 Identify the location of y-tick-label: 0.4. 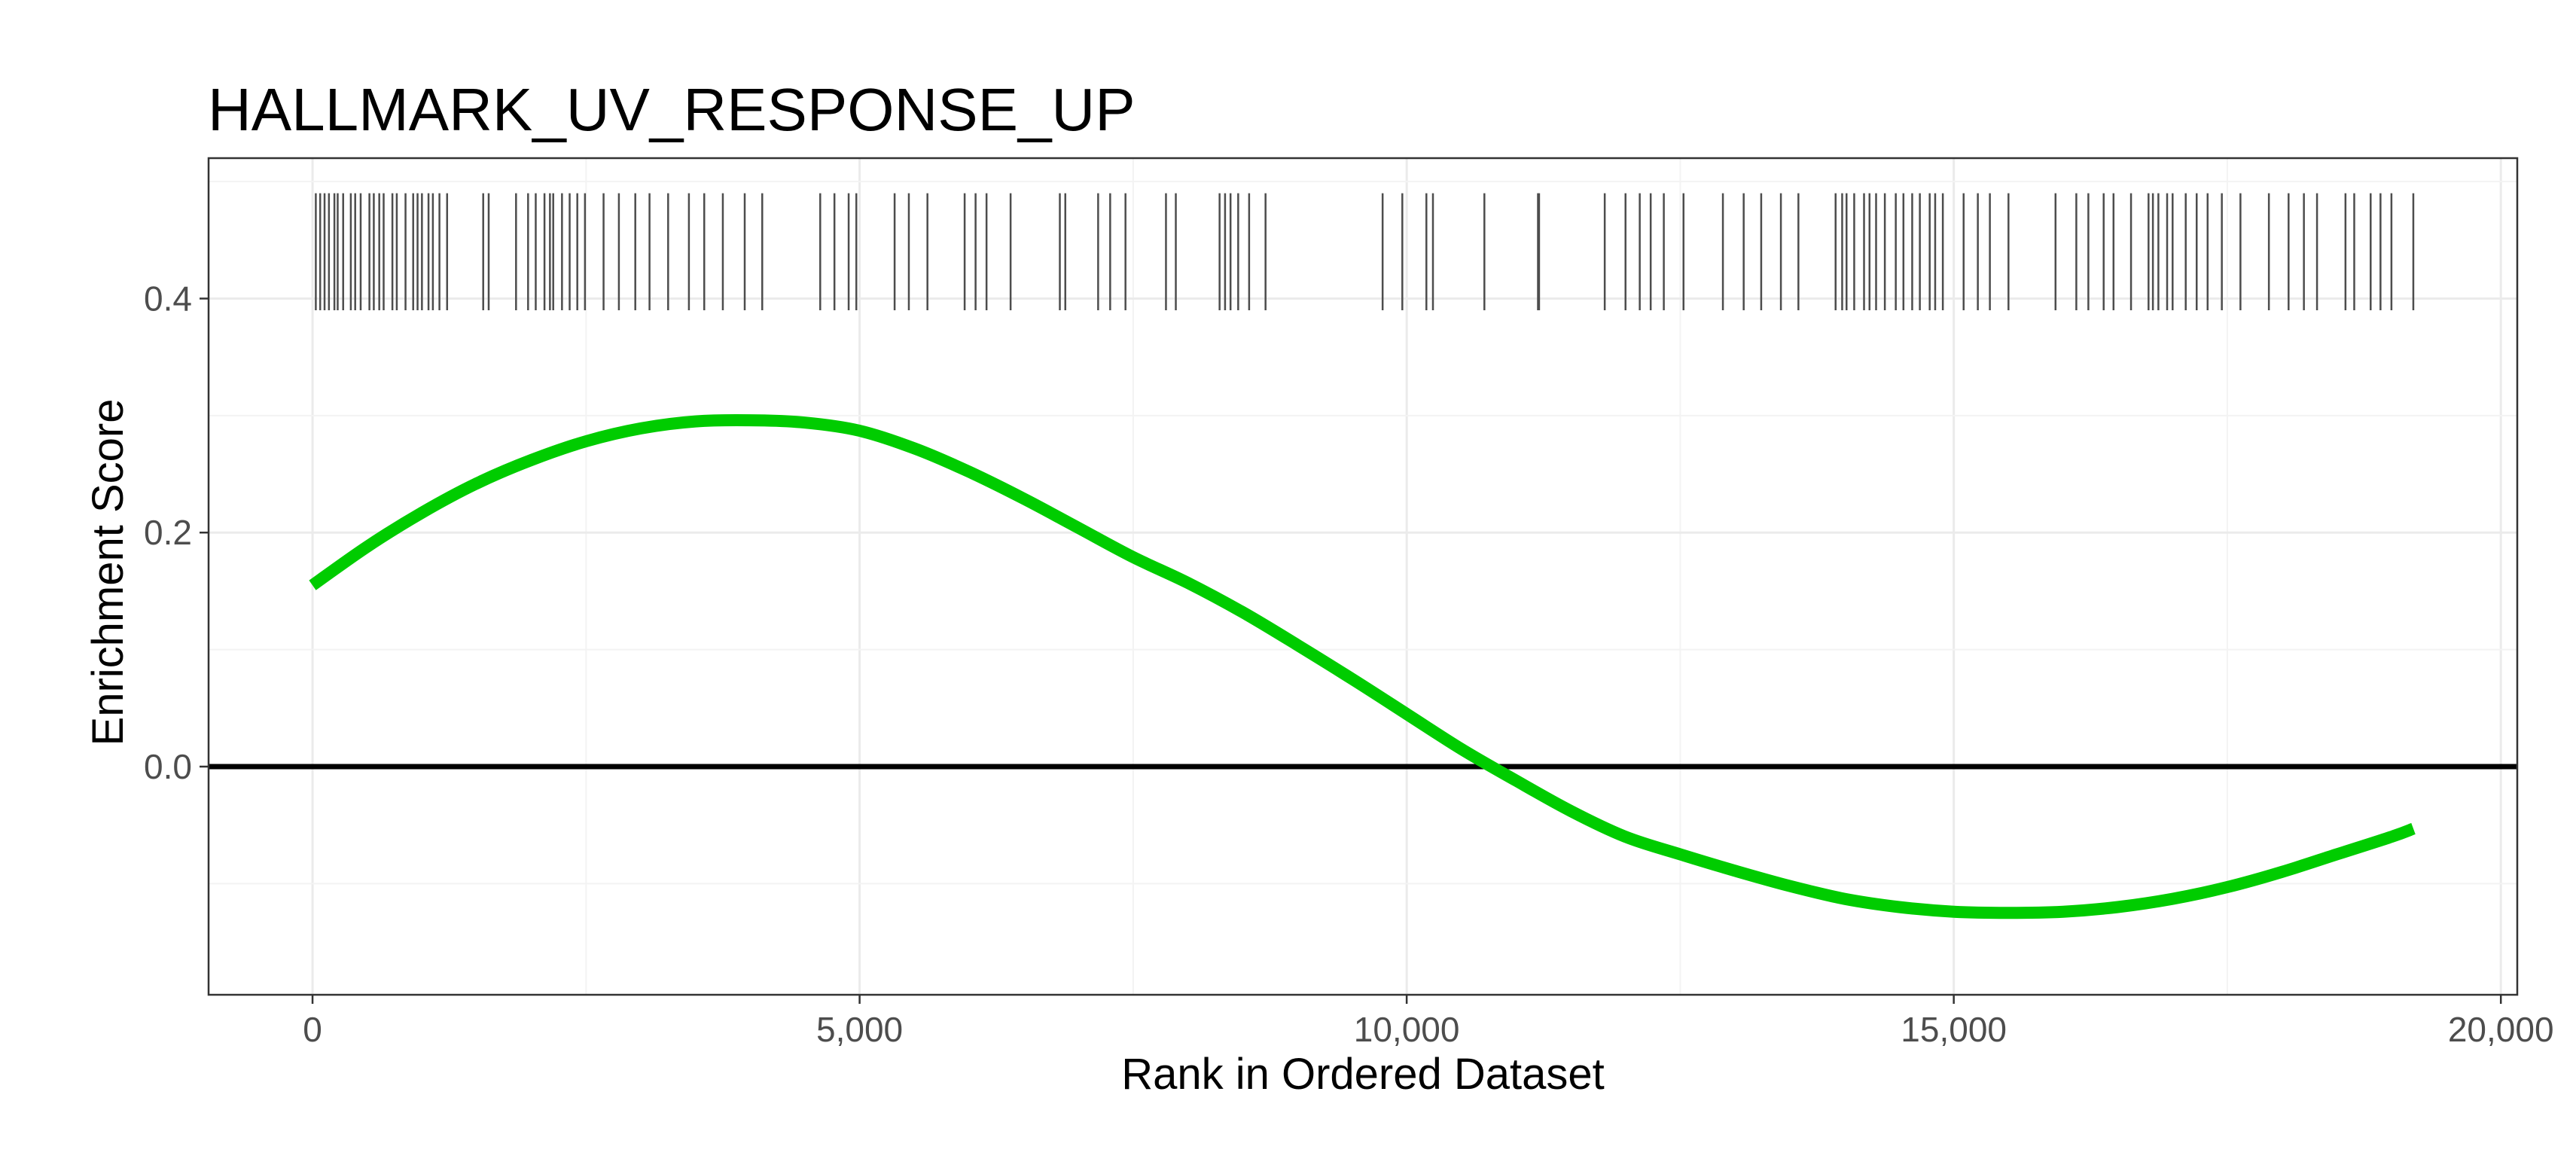
(168, 298).